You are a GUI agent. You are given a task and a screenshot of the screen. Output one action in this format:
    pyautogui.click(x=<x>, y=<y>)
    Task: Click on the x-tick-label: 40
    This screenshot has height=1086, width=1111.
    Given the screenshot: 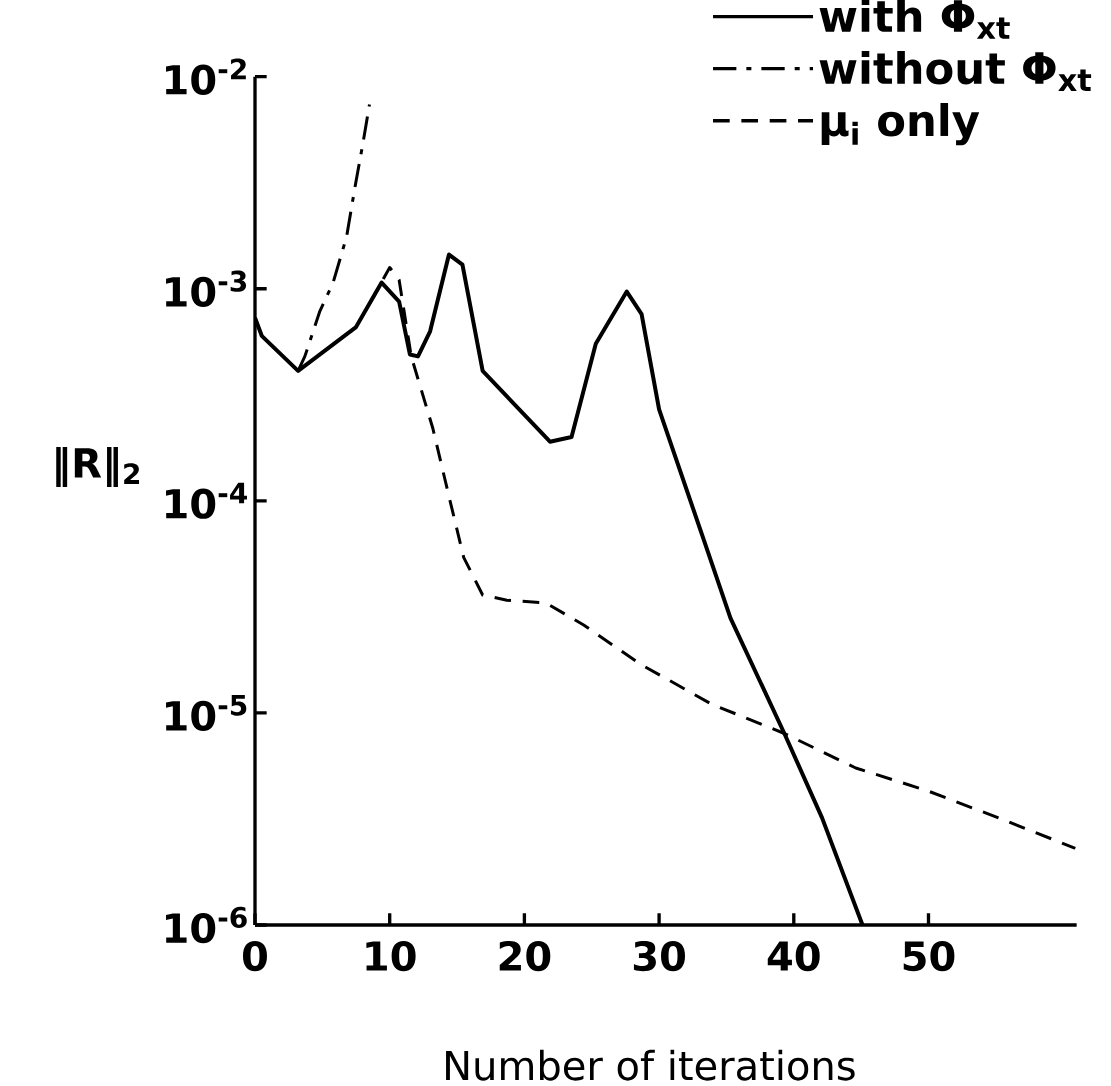 What is the action you would take?
    pyautogui.click(x=793, y=956)
    